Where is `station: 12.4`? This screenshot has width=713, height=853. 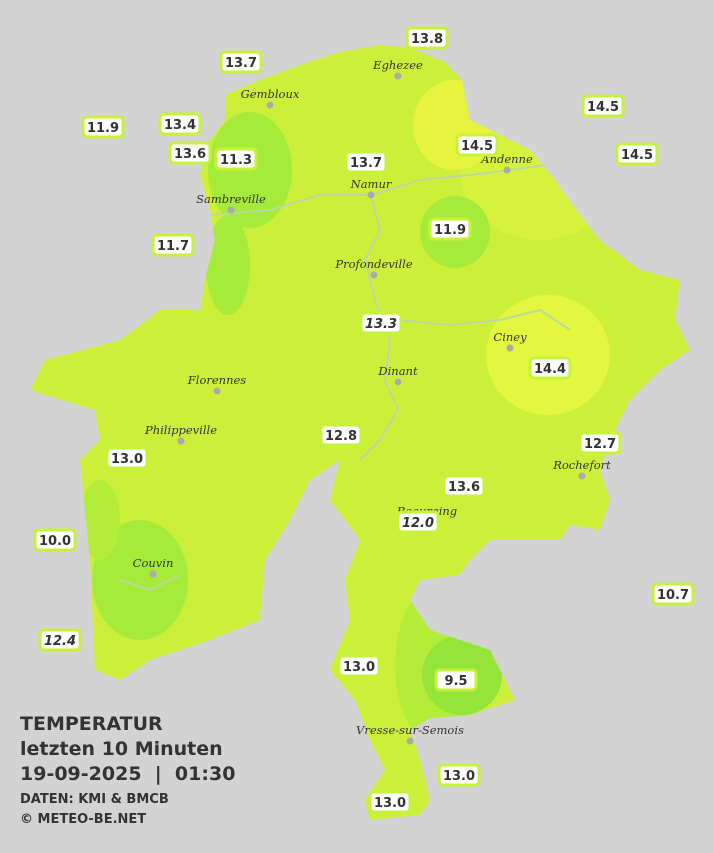 station: 12.4 is located at coordinates (60, 640).